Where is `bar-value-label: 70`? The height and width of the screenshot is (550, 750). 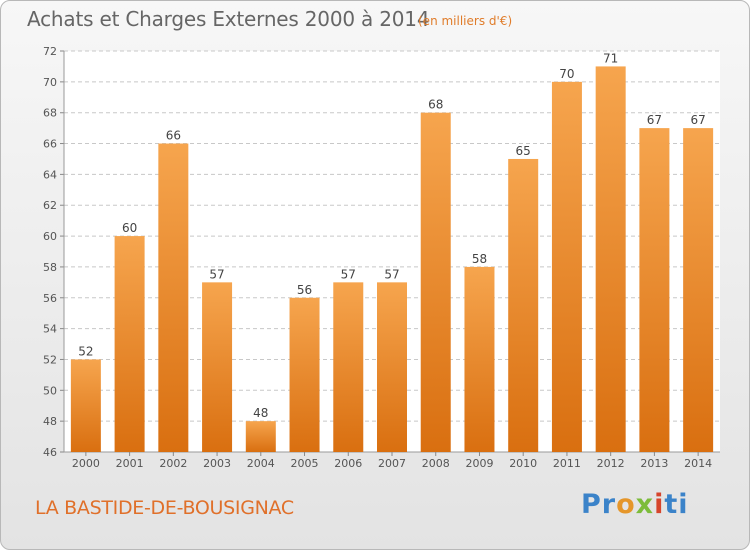 bar-value-label: 70 is located at coordinates (566, 74).